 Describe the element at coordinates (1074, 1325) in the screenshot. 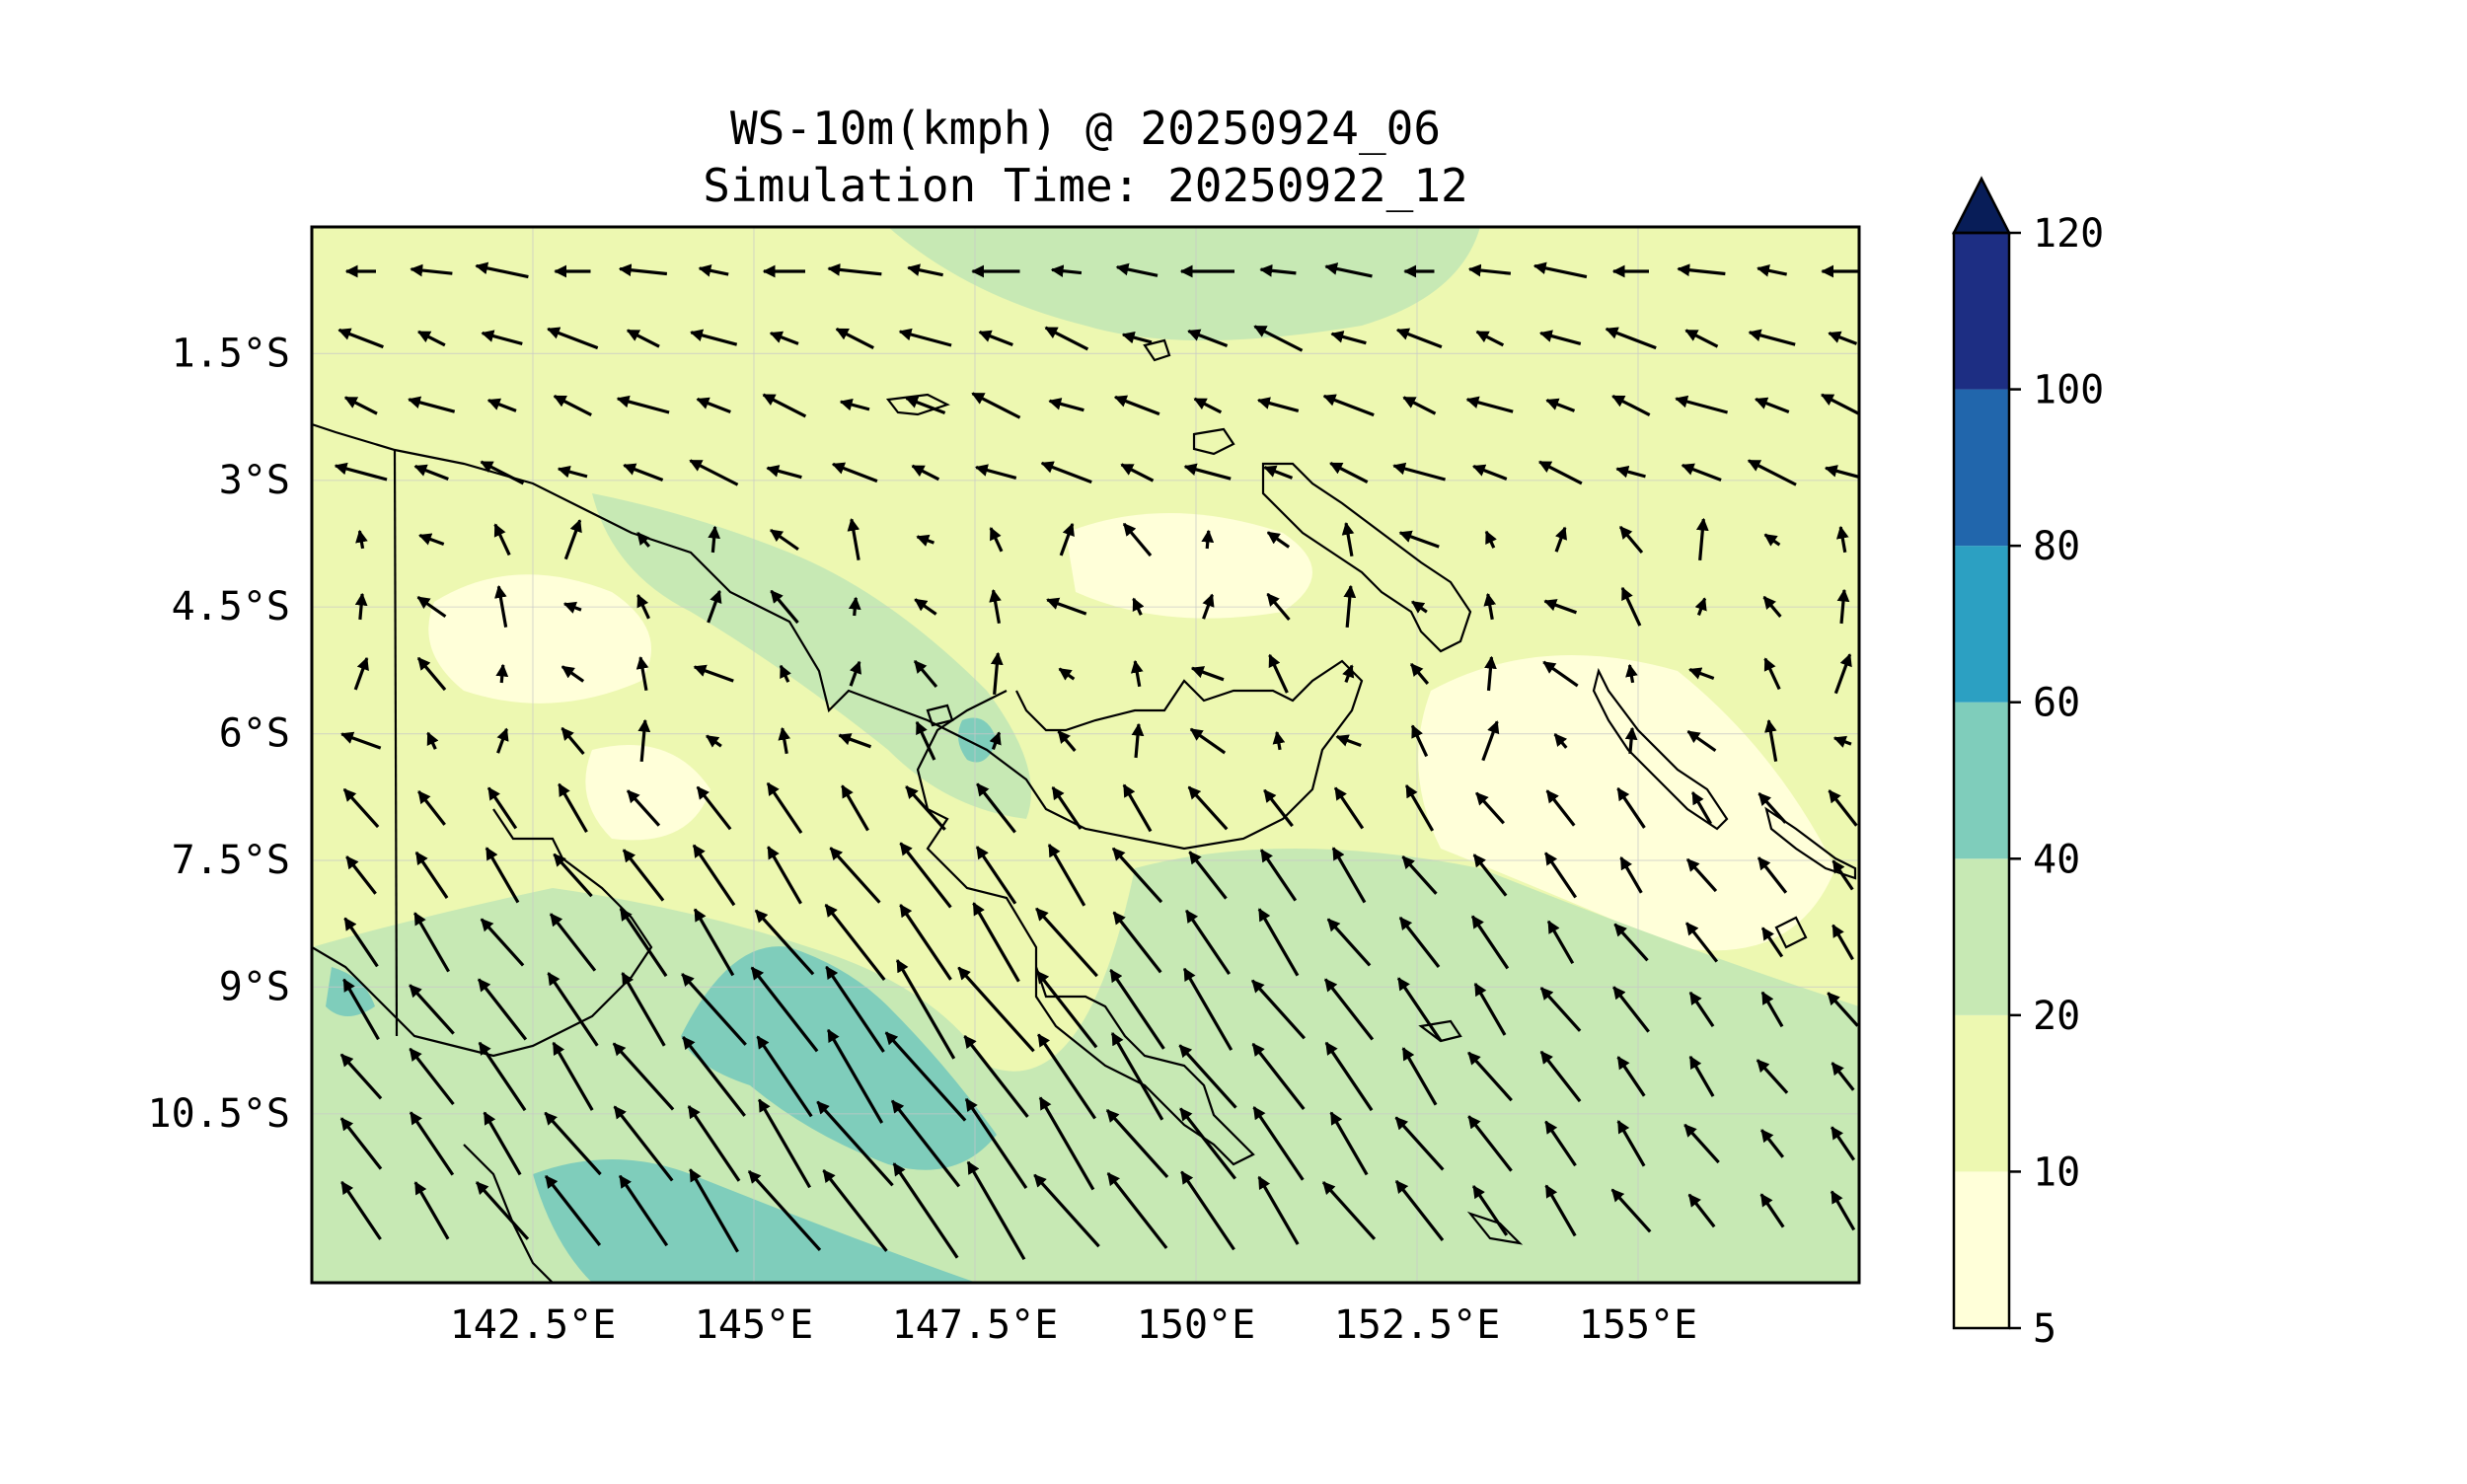

I see `longitude-axis: 142.5°E 145°E 147.5°E 150°E 152.5°E 155°E` at that location.